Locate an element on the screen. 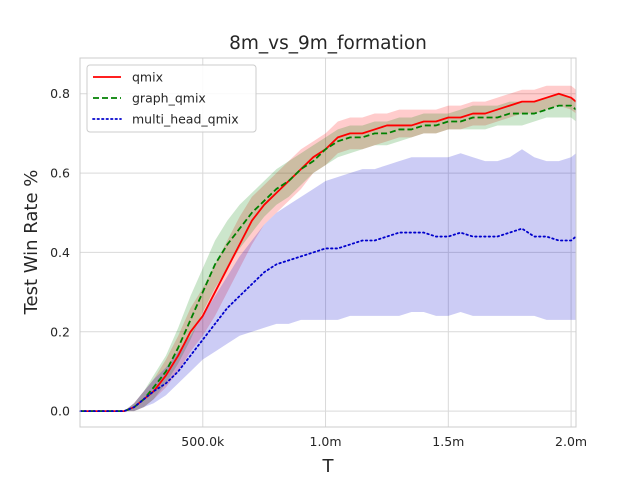  legend-label-qmix: qmix is located at coordinates (147, 77).